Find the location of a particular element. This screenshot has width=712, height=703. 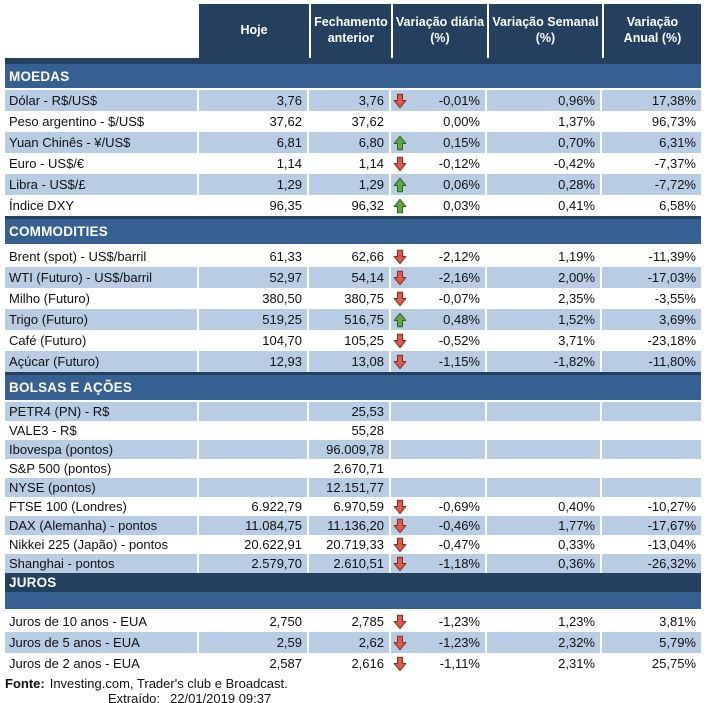

cell-variacao-semanal: 1,19% is located at coordinates (544, 256).